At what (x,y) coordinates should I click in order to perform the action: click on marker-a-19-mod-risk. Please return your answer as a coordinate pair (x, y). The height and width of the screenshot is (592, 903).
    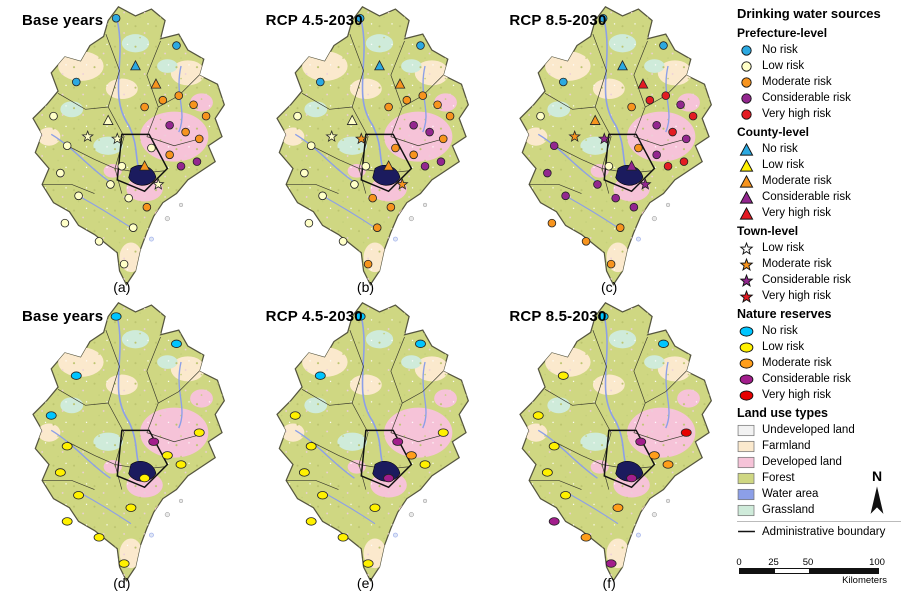
    Looking at the image, I should click on (169, 155).